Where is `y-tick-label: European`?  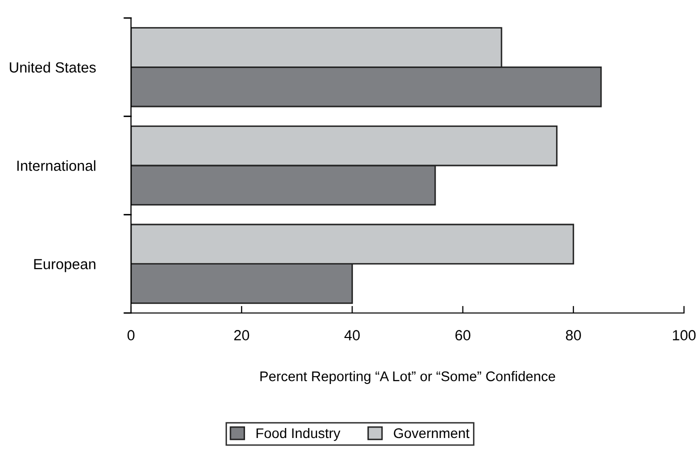 y-tick-label: European is located at coordinates (65, 265).